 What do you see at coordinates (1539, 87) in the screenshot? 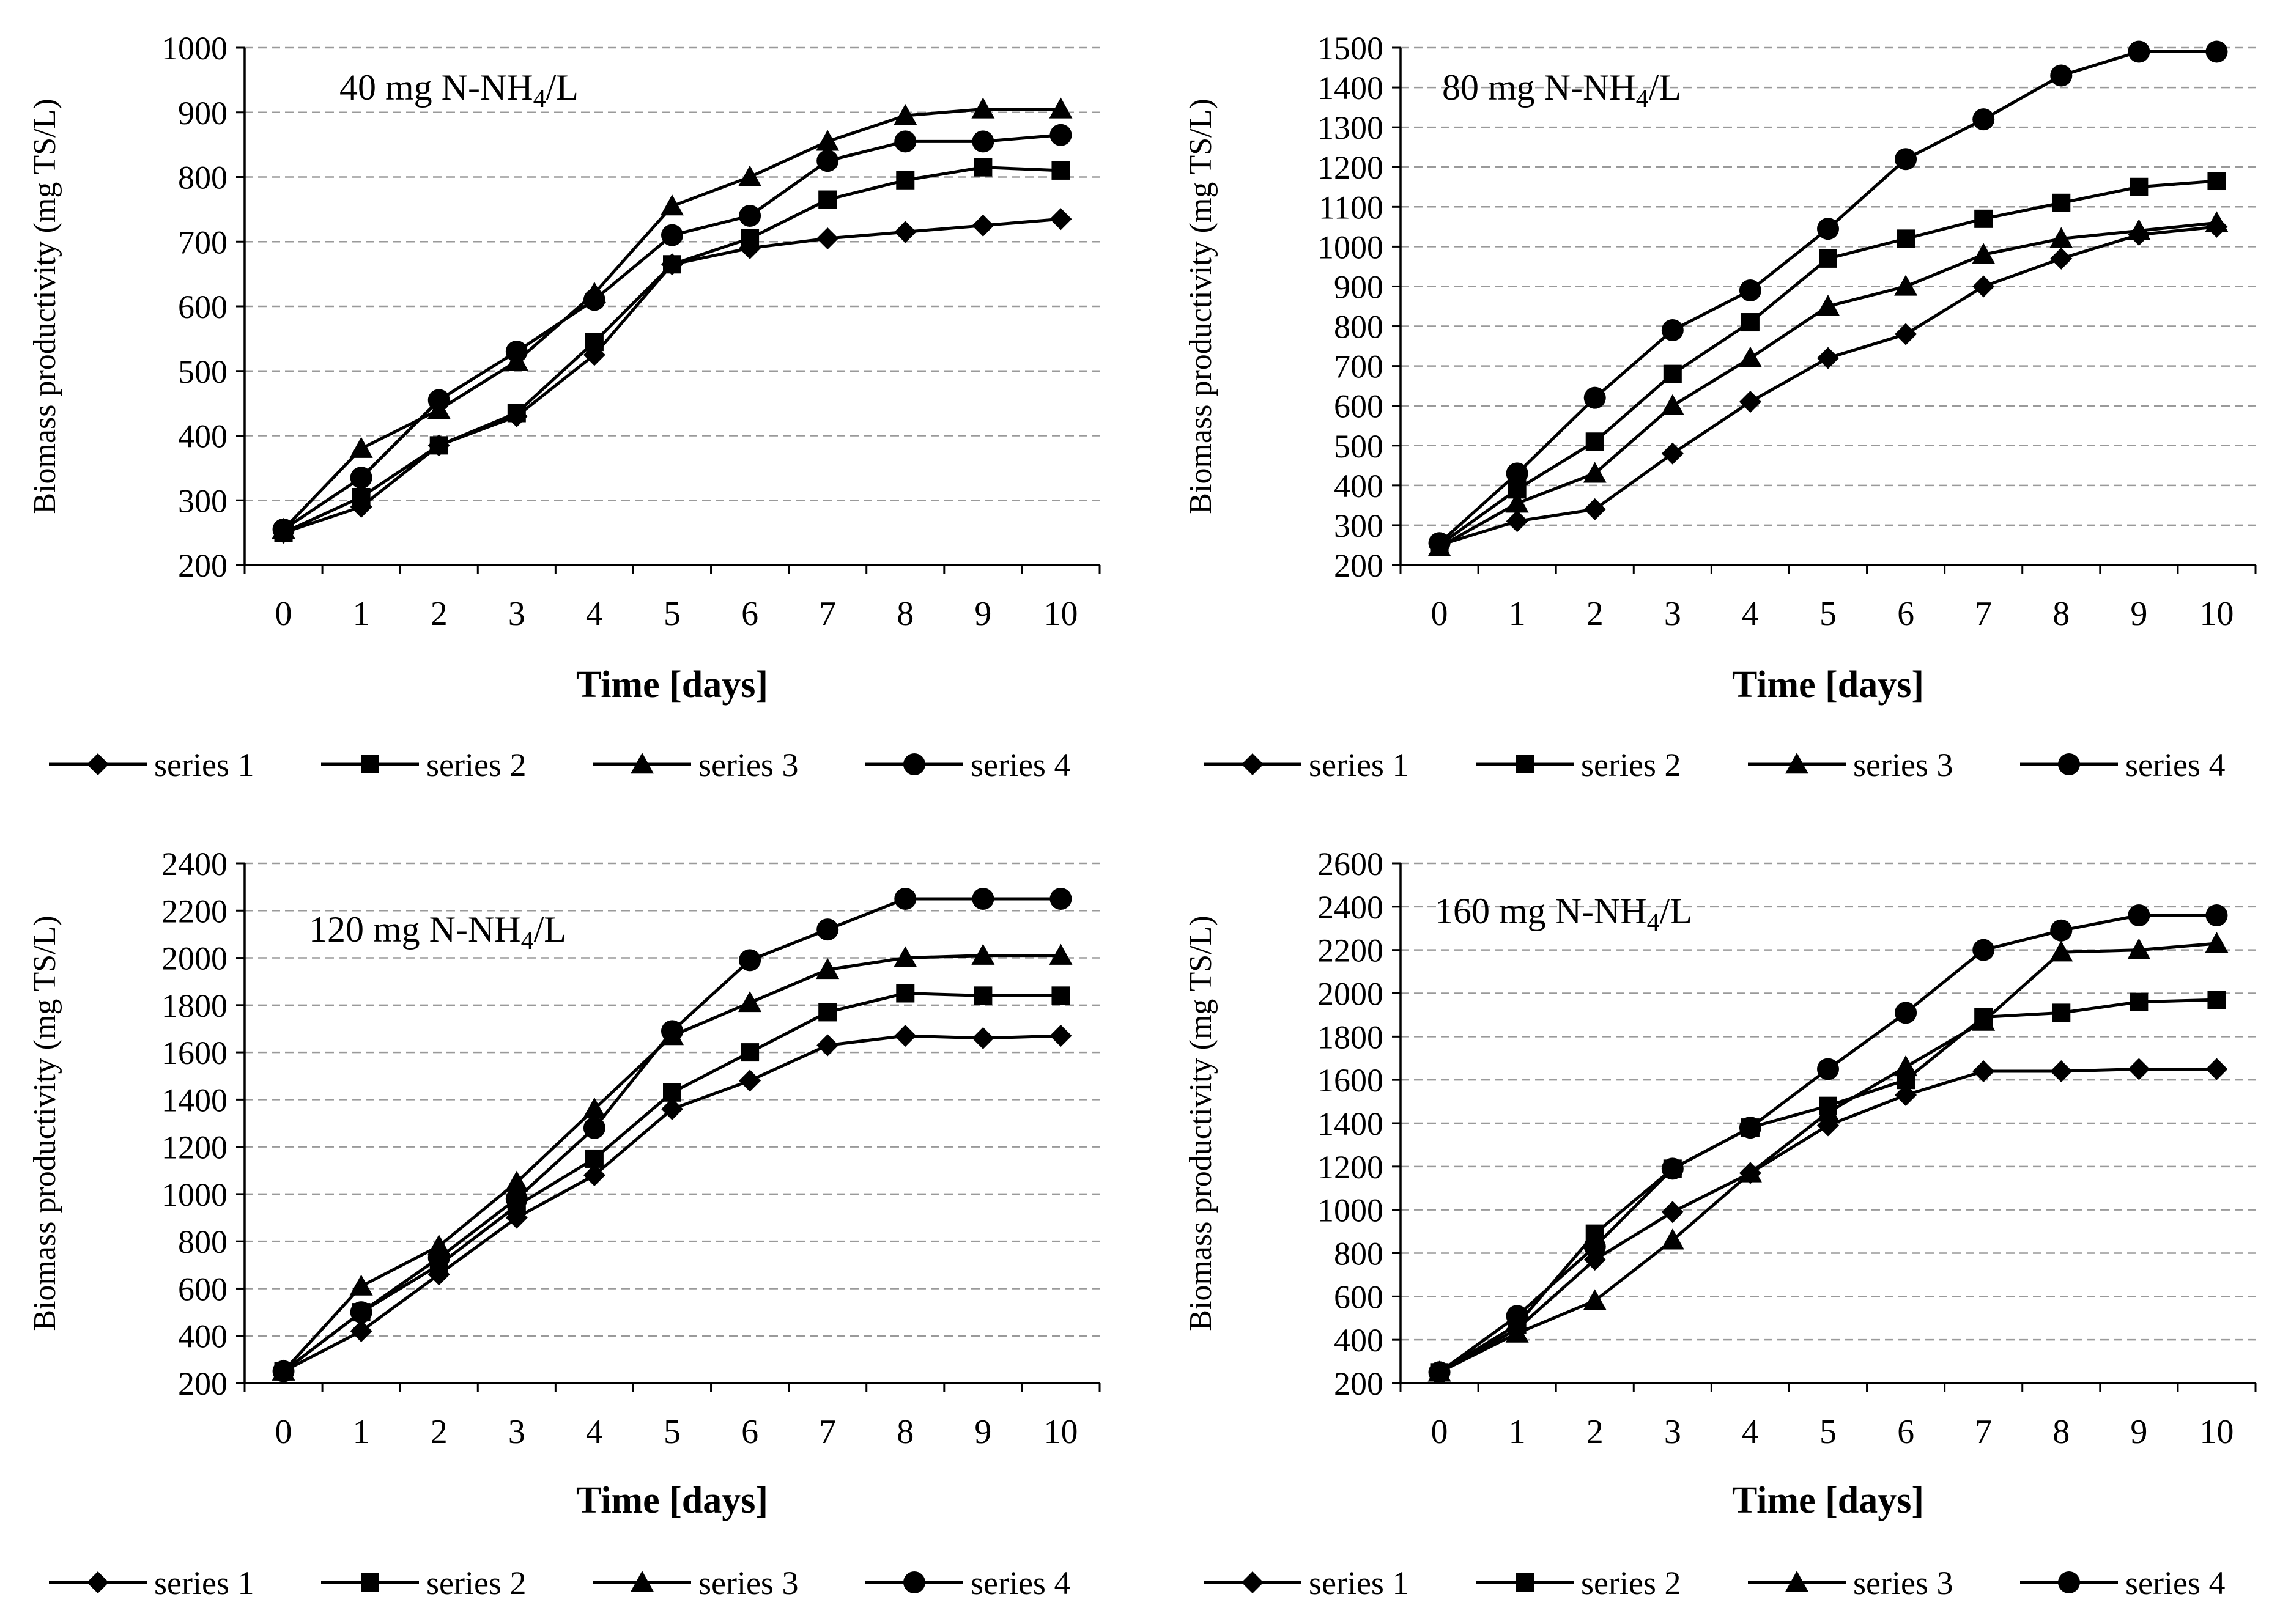
I see `panel-title-text: 80 mg N-NH` at bounding box center [1539, 87].